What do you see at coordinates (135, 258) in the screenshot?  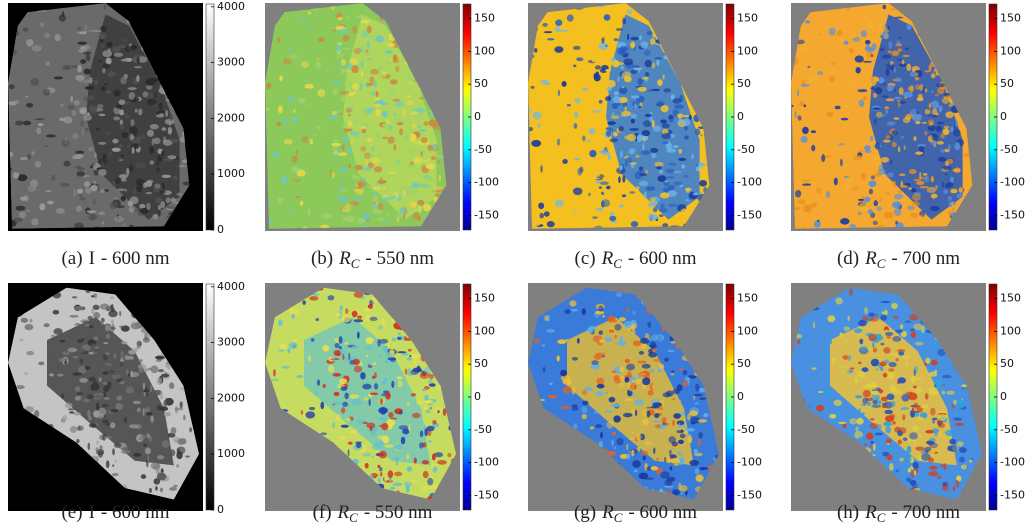 I see `caption-suffix: - 600 nm` at bounding box center [135, 258].